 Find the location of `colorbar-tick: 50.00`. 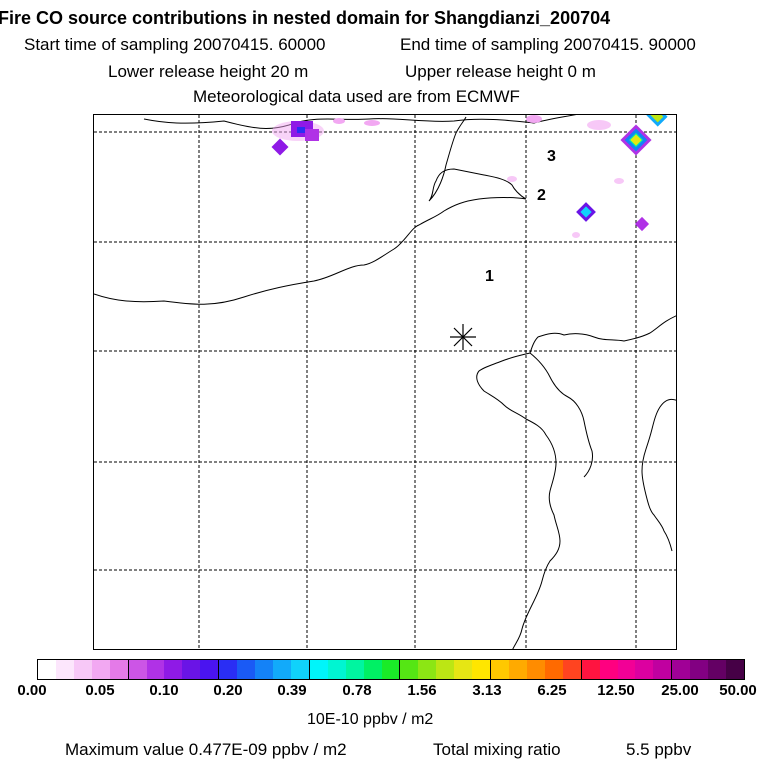

colorbar-tick: 50.00 is located at coordinates (738, 690).